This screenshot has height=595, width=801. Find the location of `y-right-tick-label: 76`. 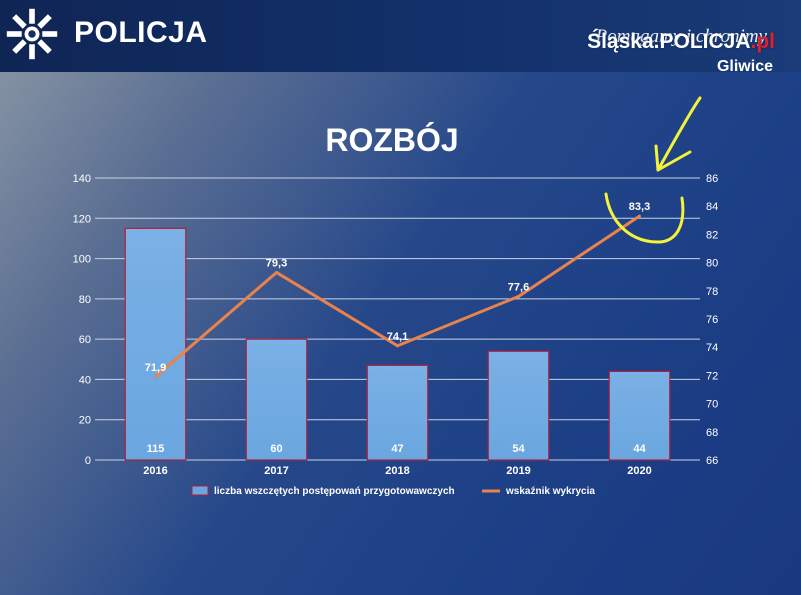

y-right-tick-label: 76 is located at coordinates (712, 320).